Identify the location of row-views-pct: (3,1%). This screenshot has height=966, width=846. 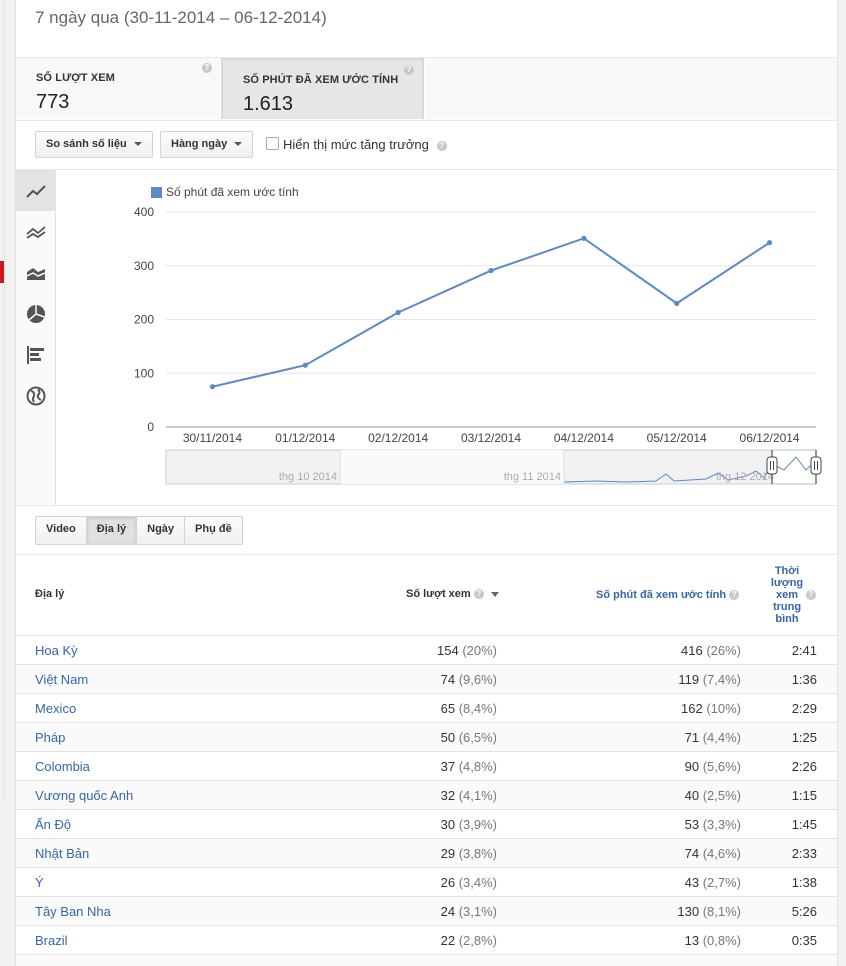
(477, 911).